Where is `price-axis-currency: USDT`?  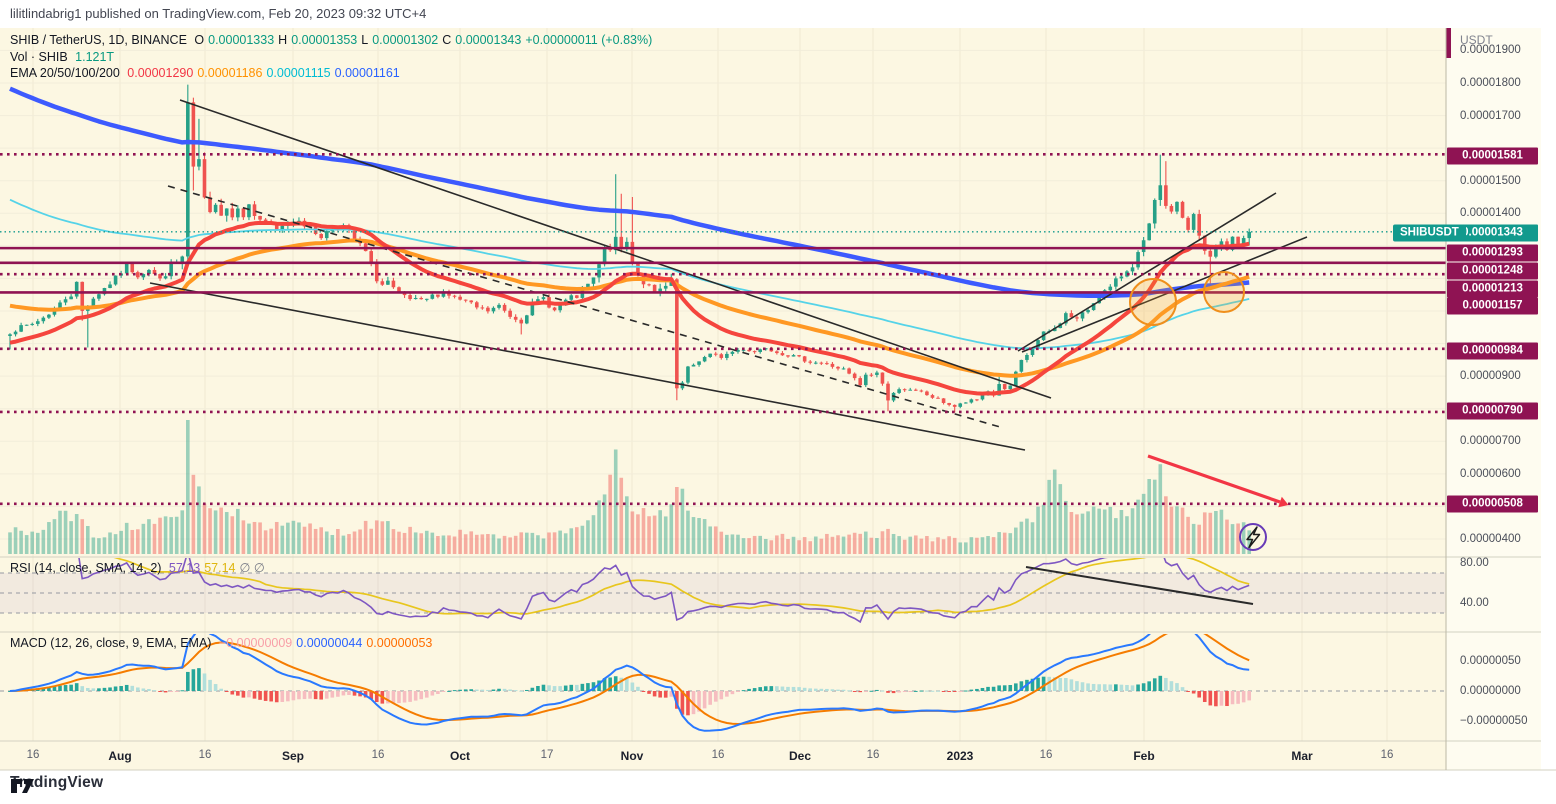
price-axis-currency: USDT is located at coordinates (1476, 40).